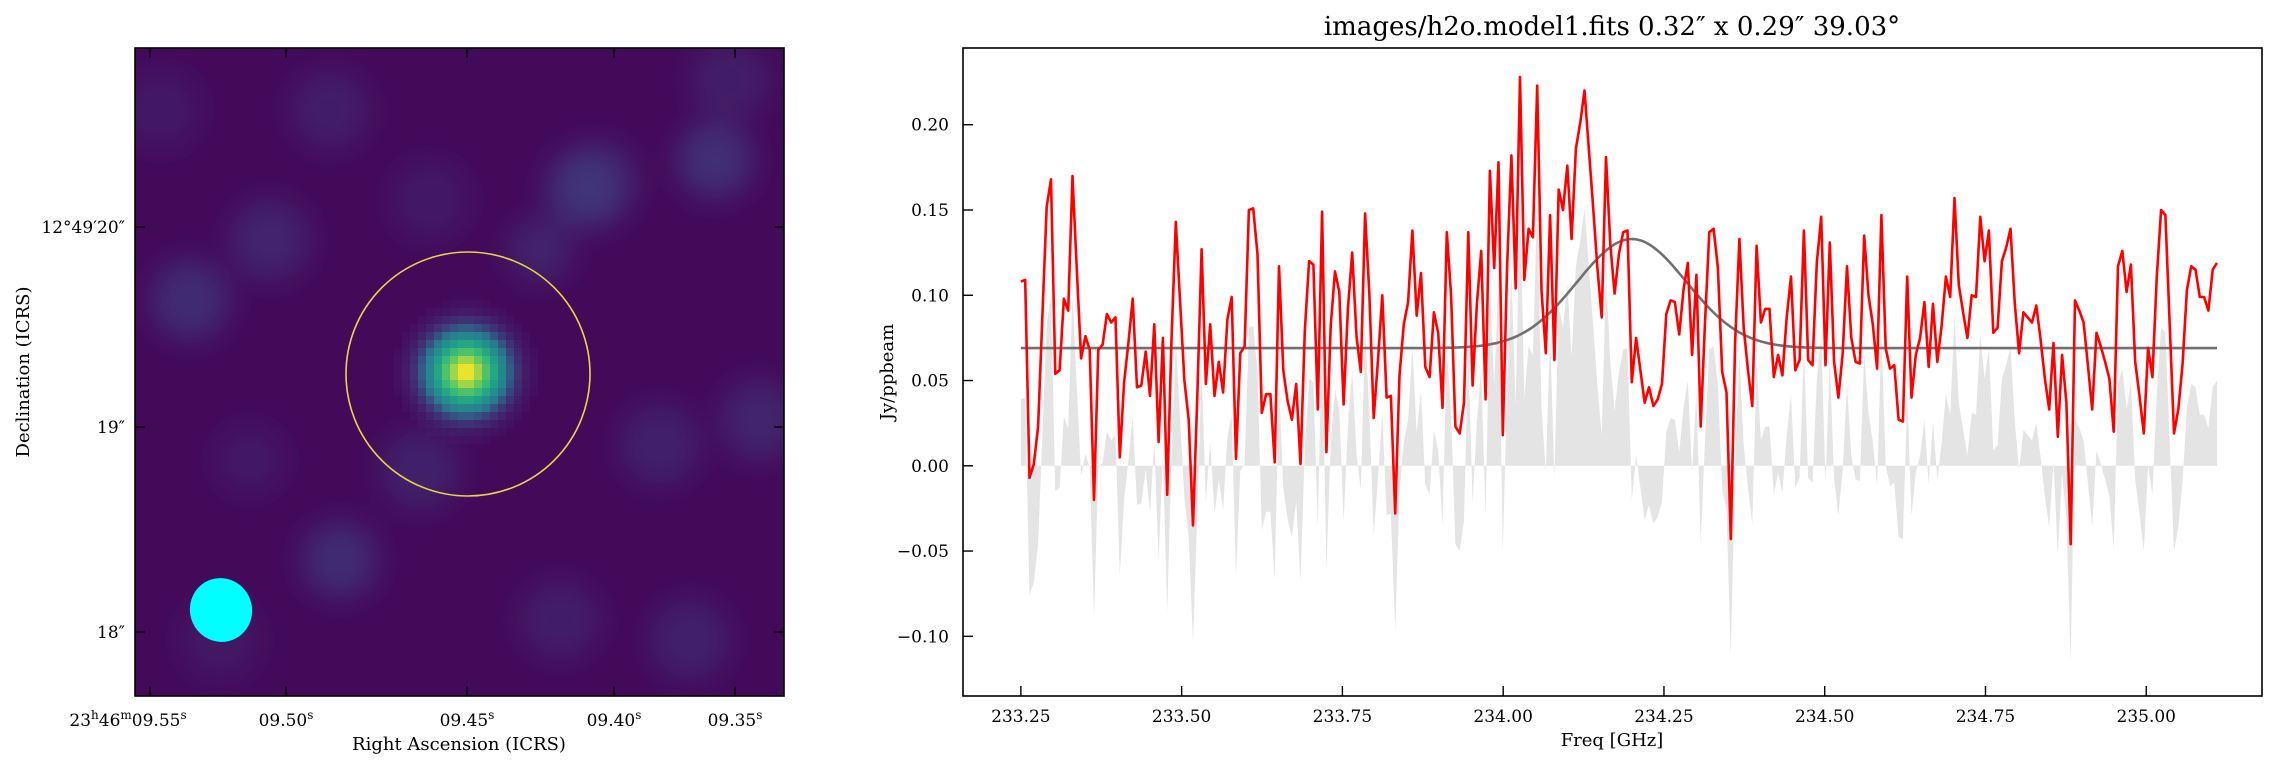 The width and height of the screenshot is (2273, 768). I want to click on freq-tick-label: 234.25, so click(1663, 717).